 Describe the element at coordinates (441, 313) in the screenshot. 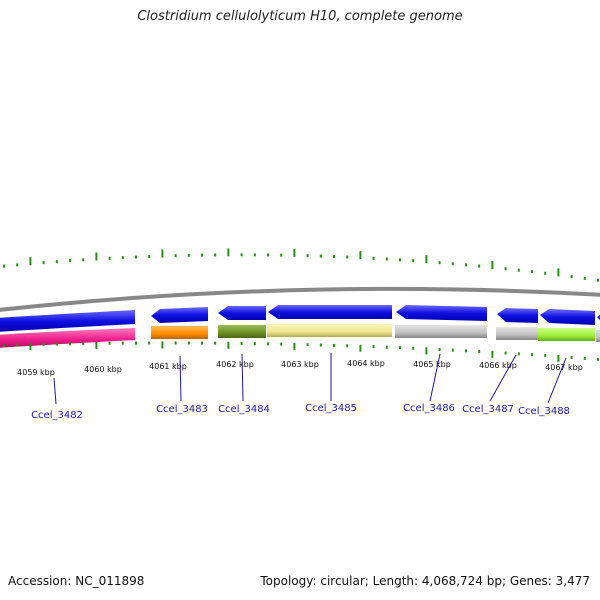

I see `gene-ccel-3486-arrow` at that location.